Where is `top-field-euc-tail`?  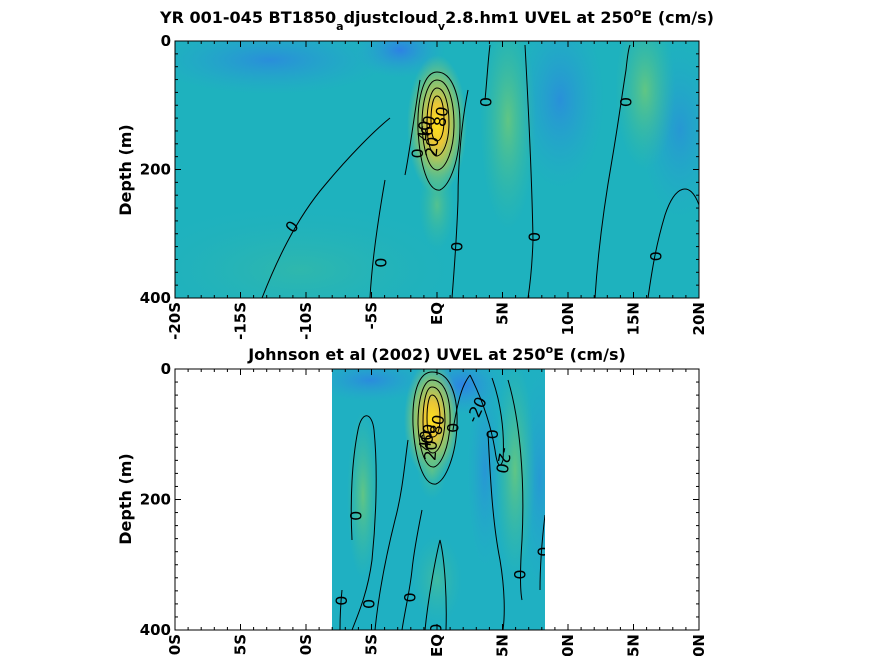 top-field-euc-tail is located at coordinates (437, 205).